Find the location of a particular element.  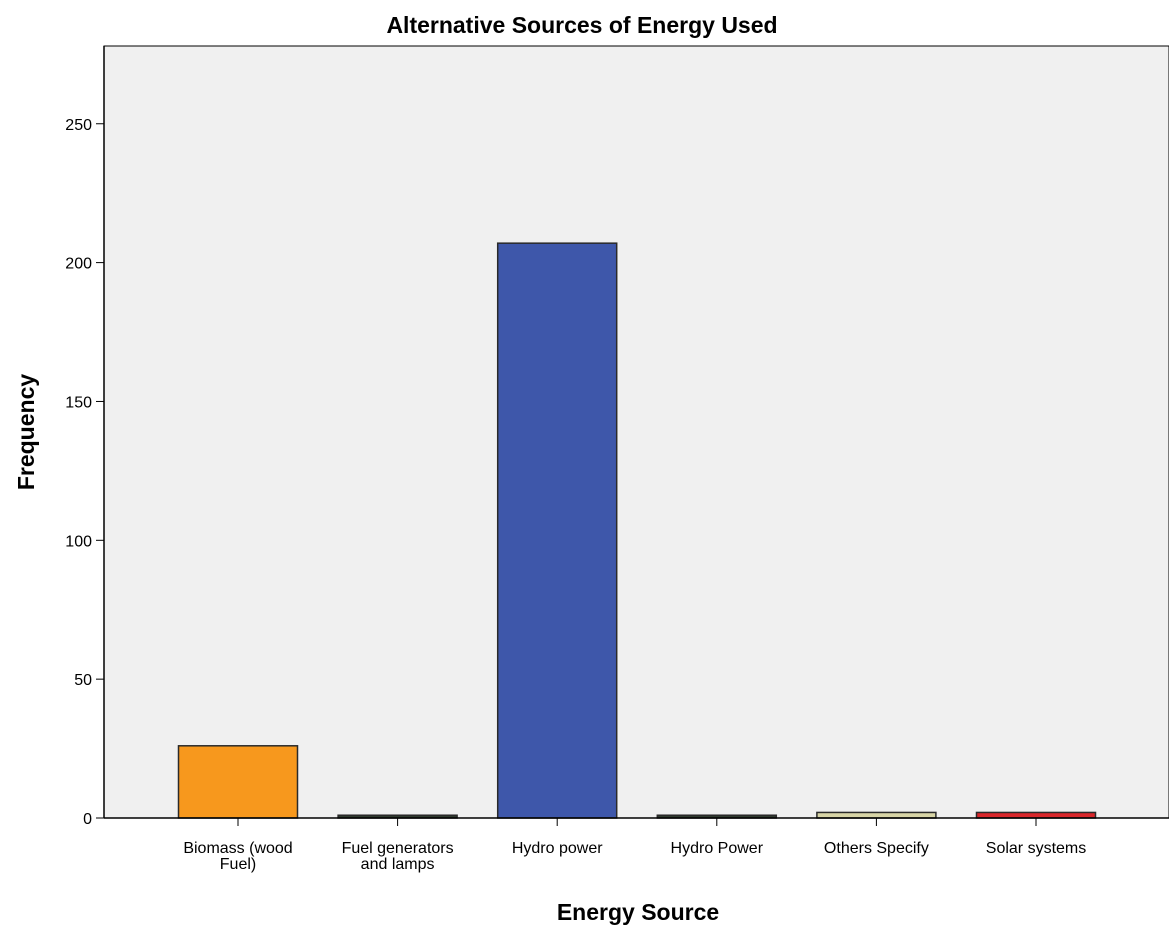

x-tick-label-line: Fuel generators is located at coordinates (398, 848).